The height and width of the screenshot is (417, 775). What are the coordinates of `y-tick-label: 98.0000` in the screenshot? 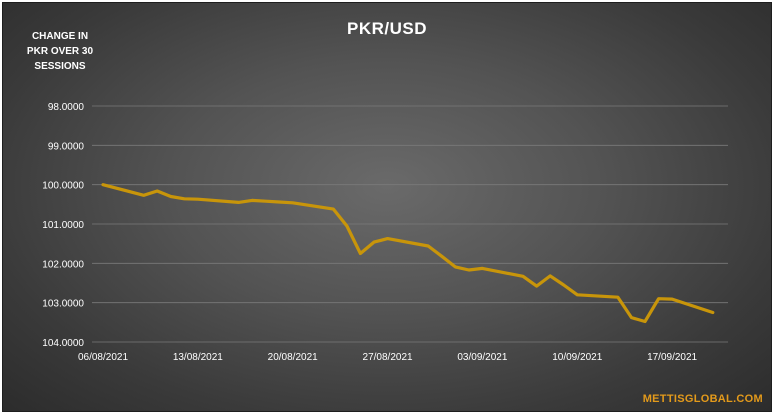 It's located at (66, 107).